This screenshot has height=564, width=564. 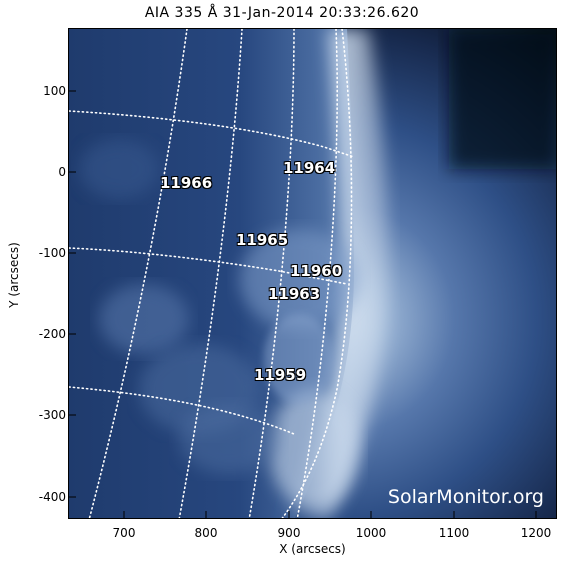 What do you see at coordinates (14, 275) in the screenshot?
I see `y-axis-label: Y (arcsecs)` at bounding box center [14, 275].